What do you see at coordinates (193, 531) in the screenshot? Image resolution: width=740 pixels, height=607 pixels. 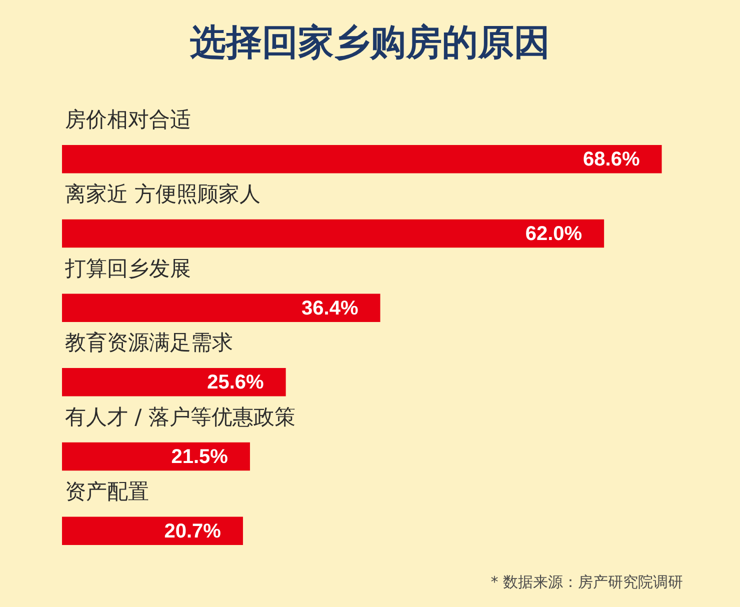 I see `data-label: 20.7%` at bounding box center [193, 531].